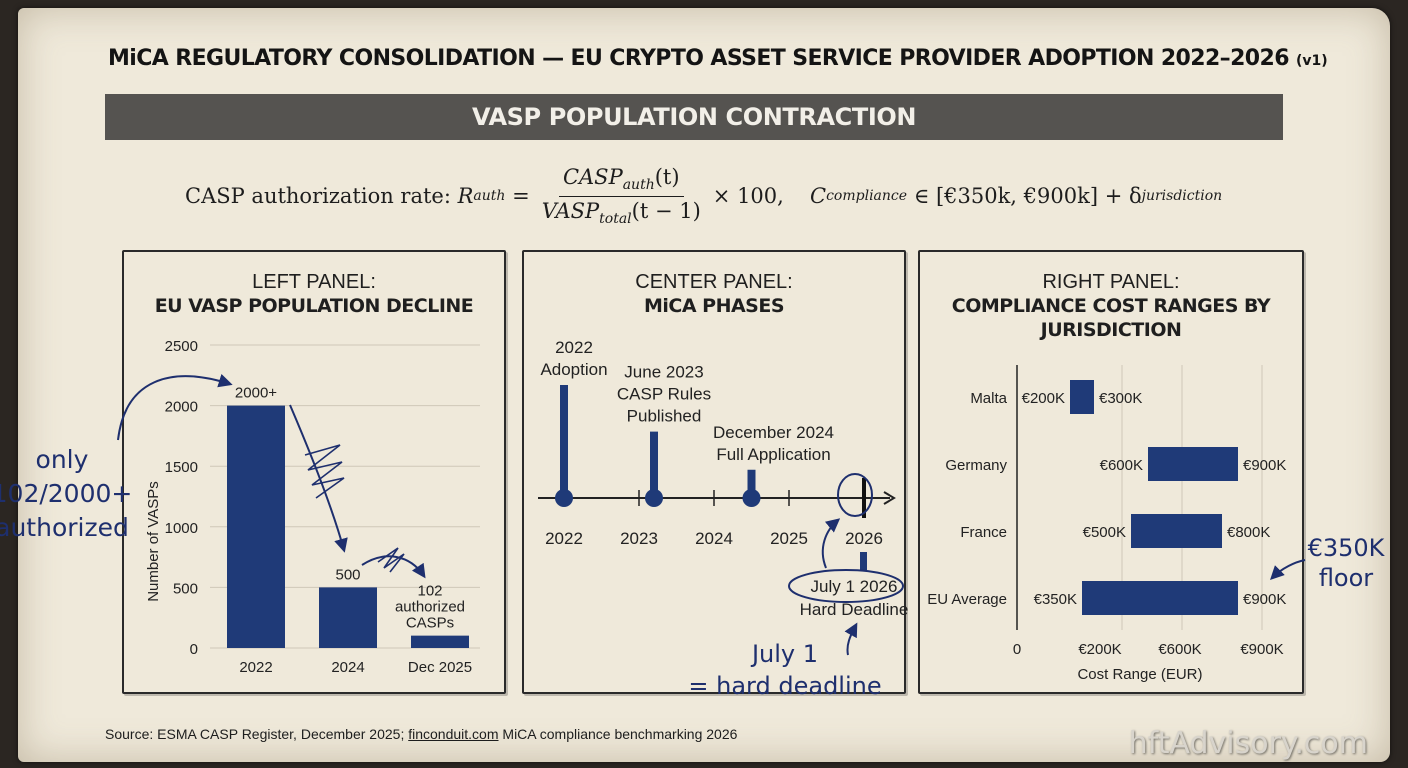 The image size is (1408, 768). Describe the element at coordinates (573, 358) in the screenshot. I see `milestone-label: 2022 Adoption` at that location.